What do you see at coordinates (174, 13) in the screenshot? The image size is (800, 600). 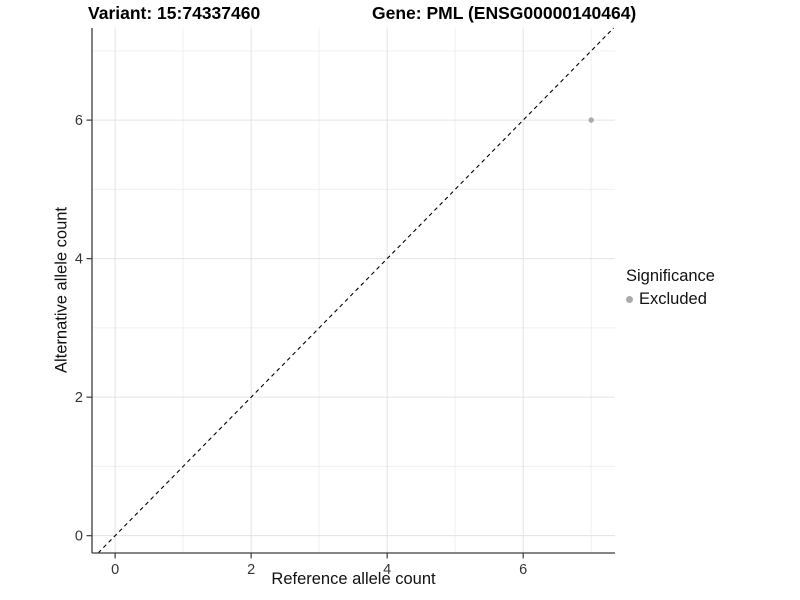 I see `plot-title-variant: Variant: 15:74337460` at bounding box center [174, 13].